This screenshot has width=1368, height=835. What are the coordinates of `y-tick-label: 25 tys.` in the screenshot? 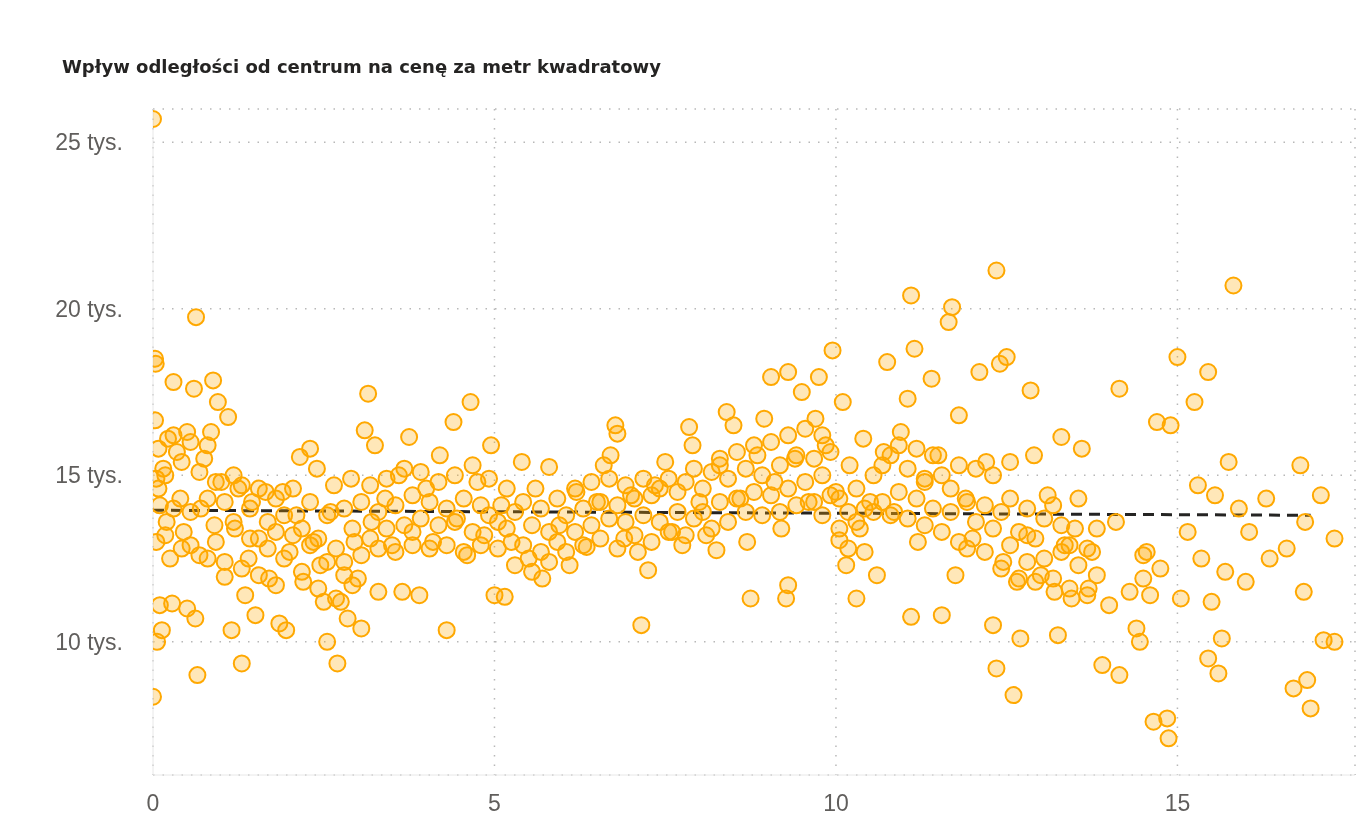 It's located at (89, 142).